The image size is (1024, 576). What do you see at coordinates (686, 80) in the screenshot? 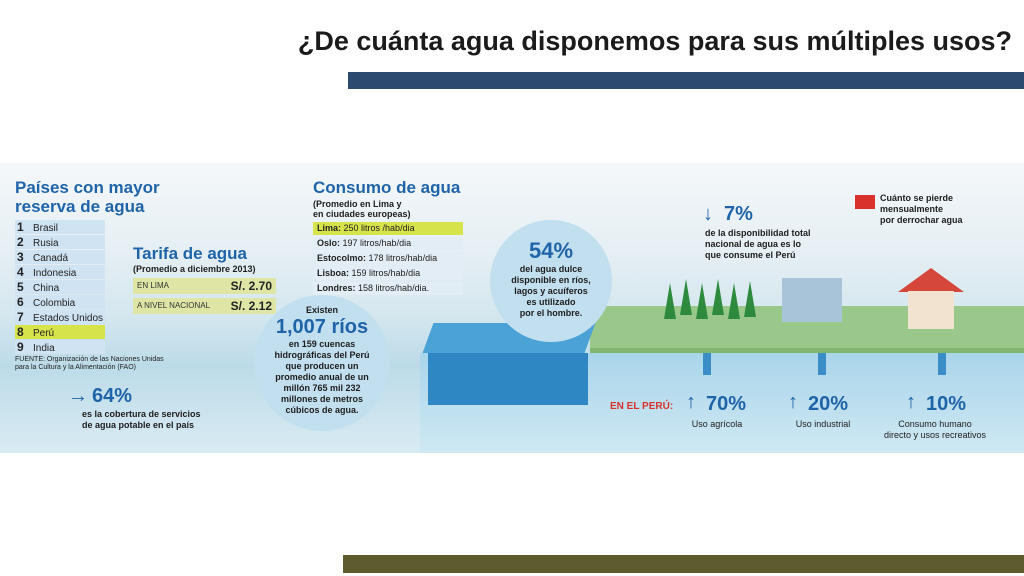
I see `top-accent-bar` at bounding box center [686, 80].